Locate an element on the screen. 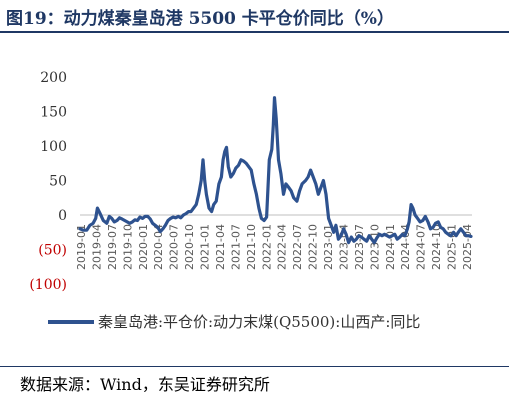 The width and height of the screenshot is (509, 402). x-tick-label: 2019-04 is located at coordinates (96, 247).